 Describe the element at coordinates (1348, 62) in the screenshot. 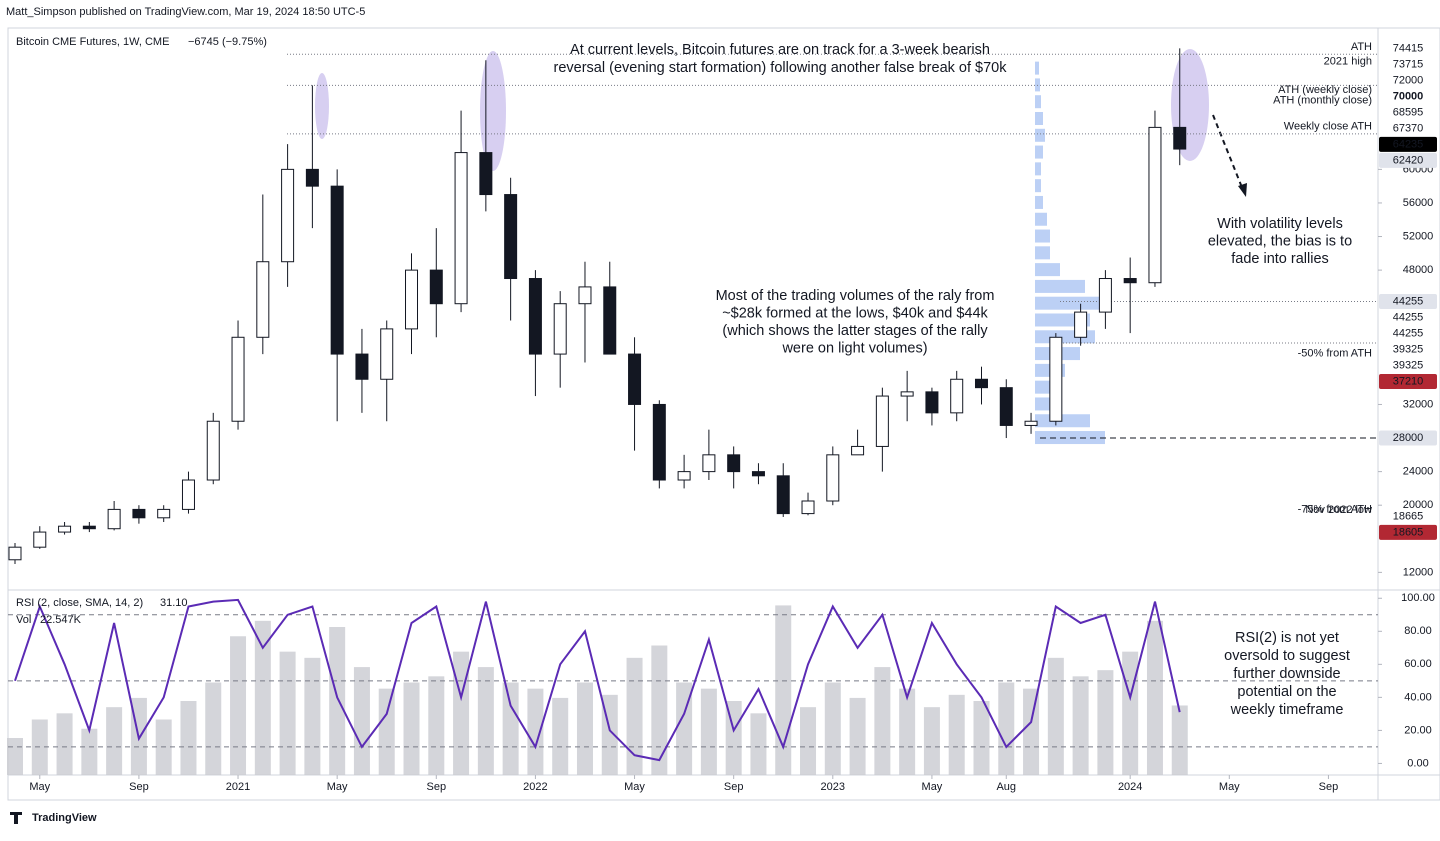

I see `level-note: 2021 high` at that location.